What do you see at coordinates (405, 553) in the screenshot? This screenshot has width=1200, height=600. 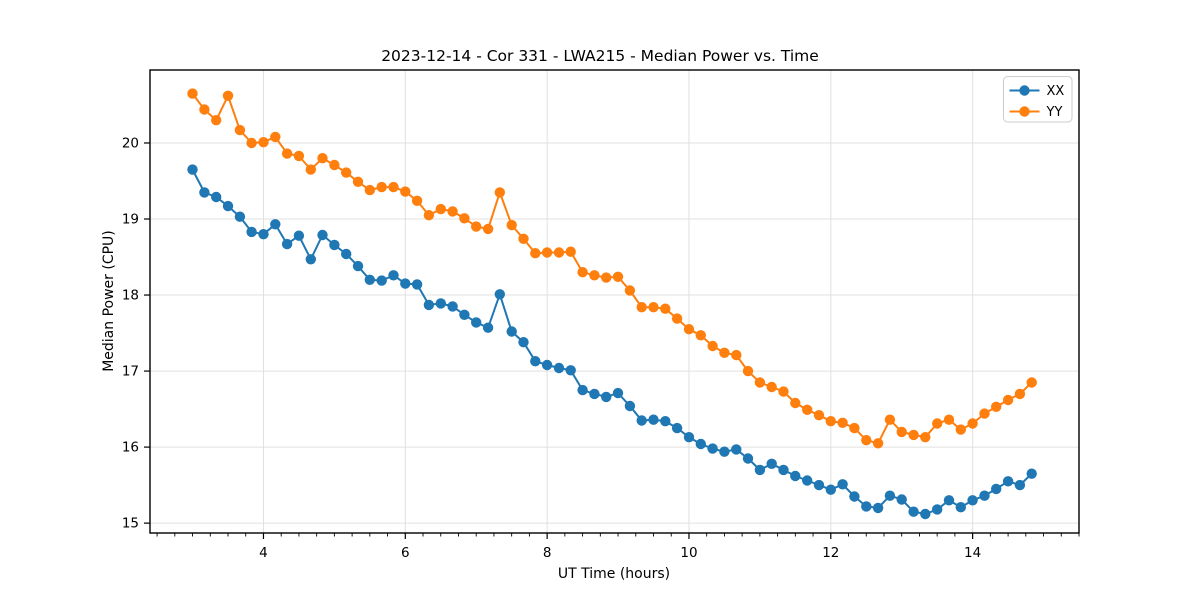 I see `x-tick-label: 6` at bounding box center [405, 553].